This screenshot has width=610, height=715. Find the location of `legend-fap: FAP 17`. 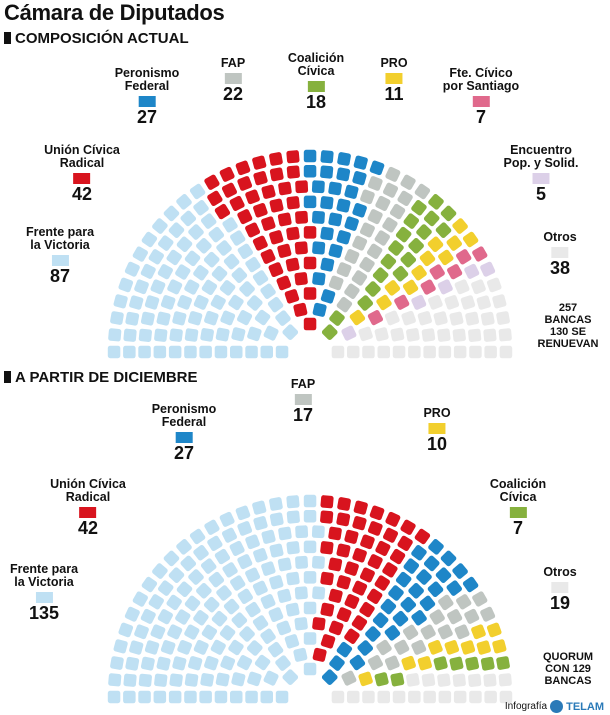

legend-fap: FAP 17 is located at coordinates (303, 401).